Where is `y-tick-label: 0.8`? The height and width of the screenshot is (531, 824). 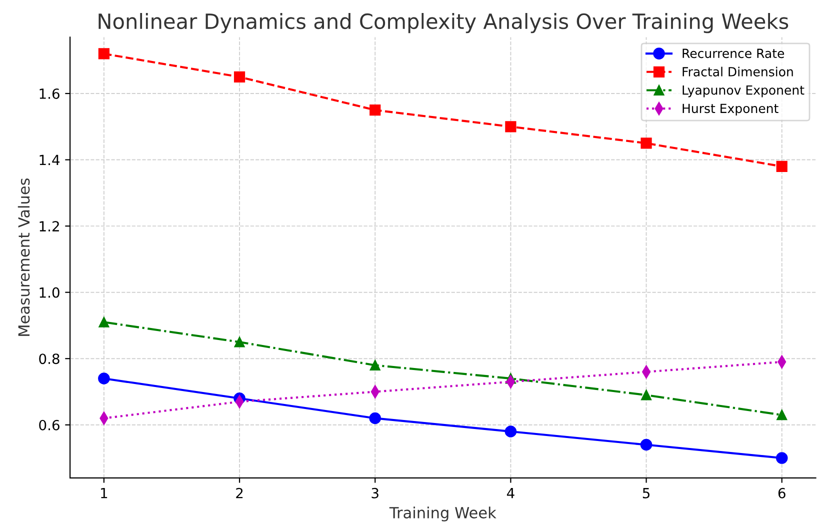 y-tick-label: 0.8 is located at coordinates (49, 359).